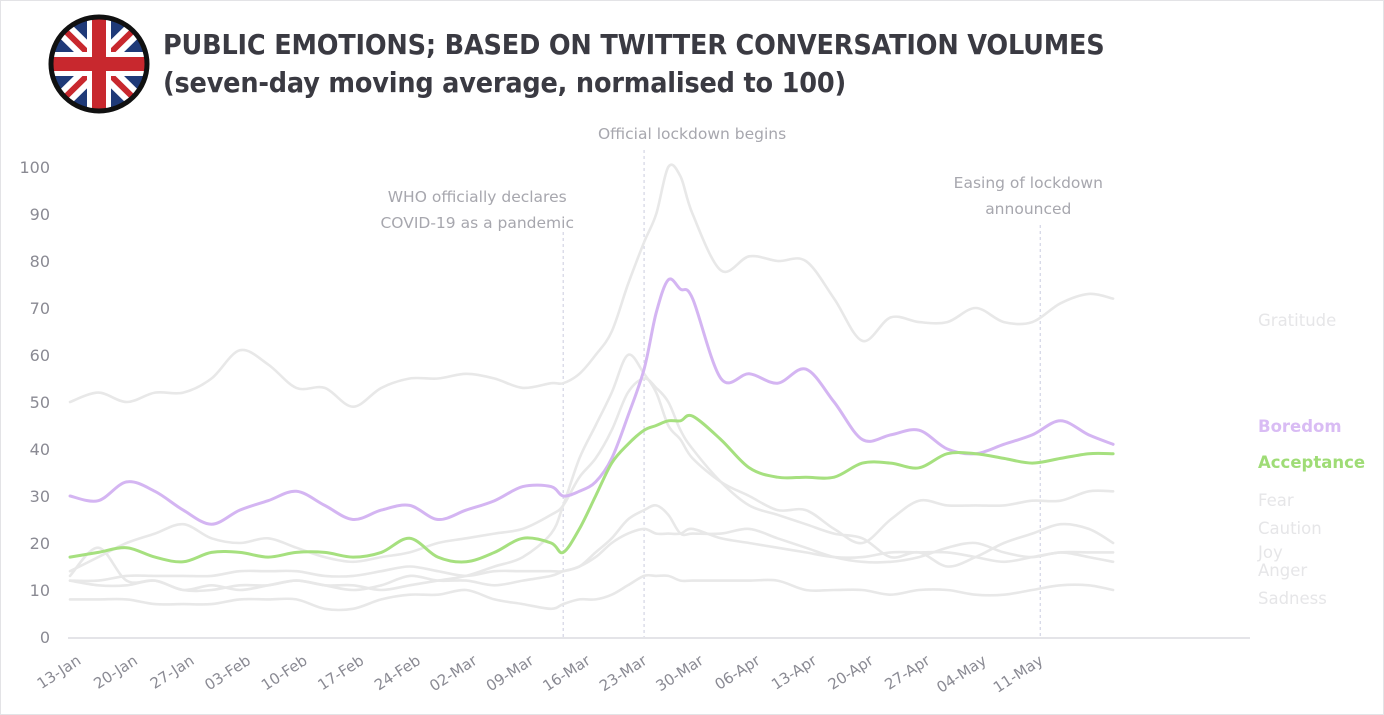 This screenshot has height=715, width=1384. I want to click on legend-label-fear: Fear, so click(1276, 500).